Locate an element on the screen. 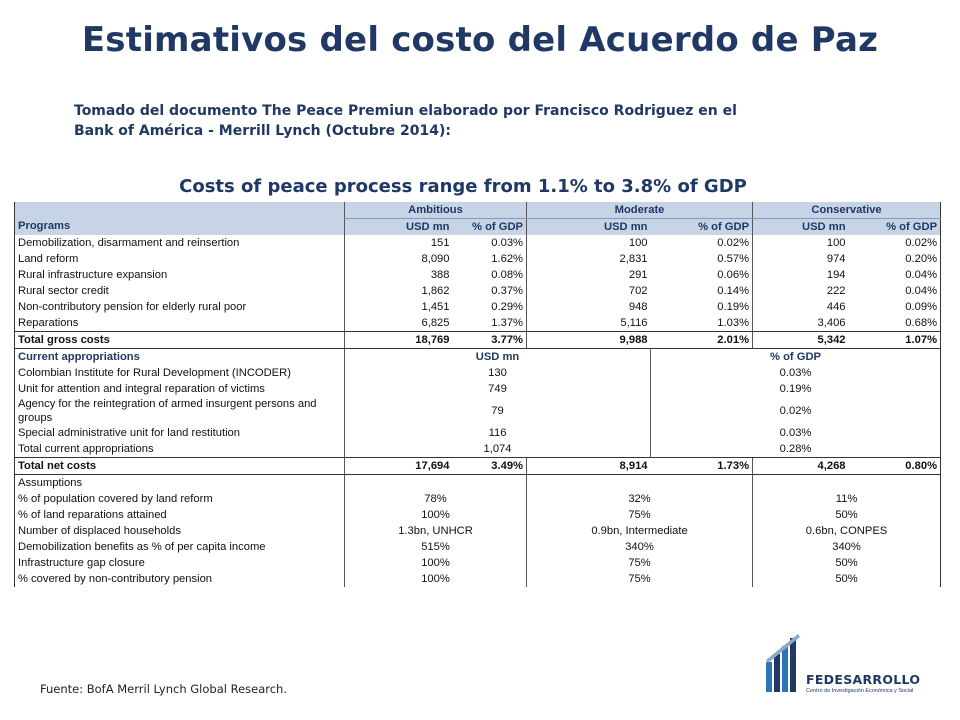 Image resolution: width=960 pixels, height=720 pixels. assumptions-header-row: Assumptions is located at coordinates (478, 482).